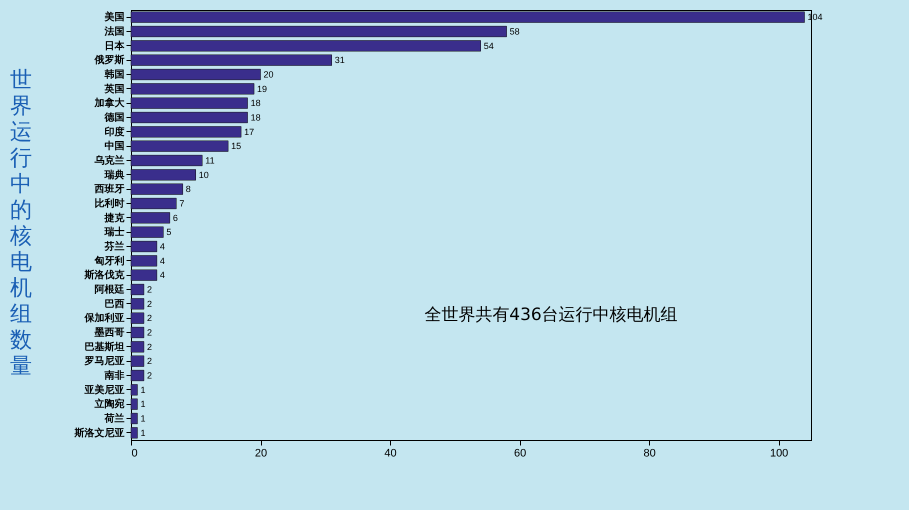 The image size is (909, 510). Describe the element at coordinates (115, 46) in the screenshot. I see `y-tick-label: 日本` at that location.